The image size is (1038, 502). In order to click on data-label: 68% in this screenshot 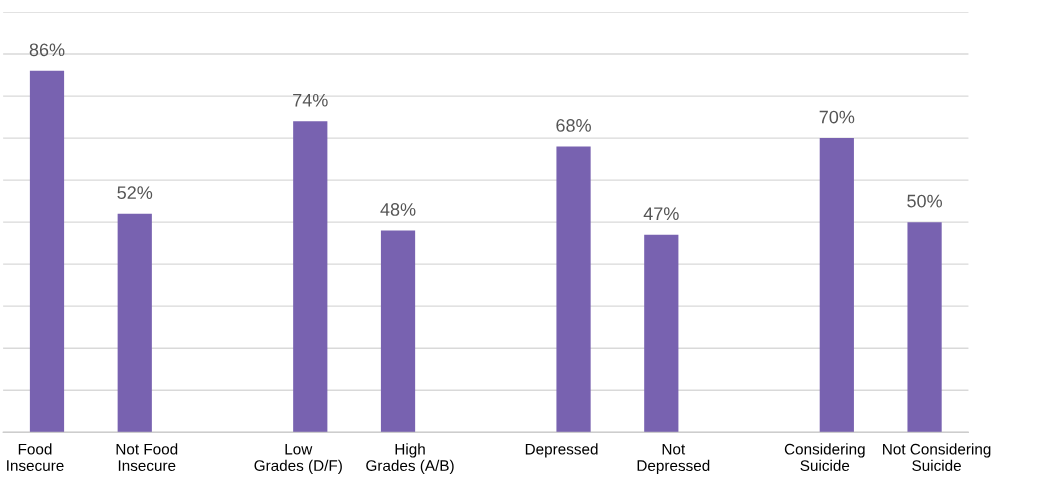, I will do `click(573, 125)`.